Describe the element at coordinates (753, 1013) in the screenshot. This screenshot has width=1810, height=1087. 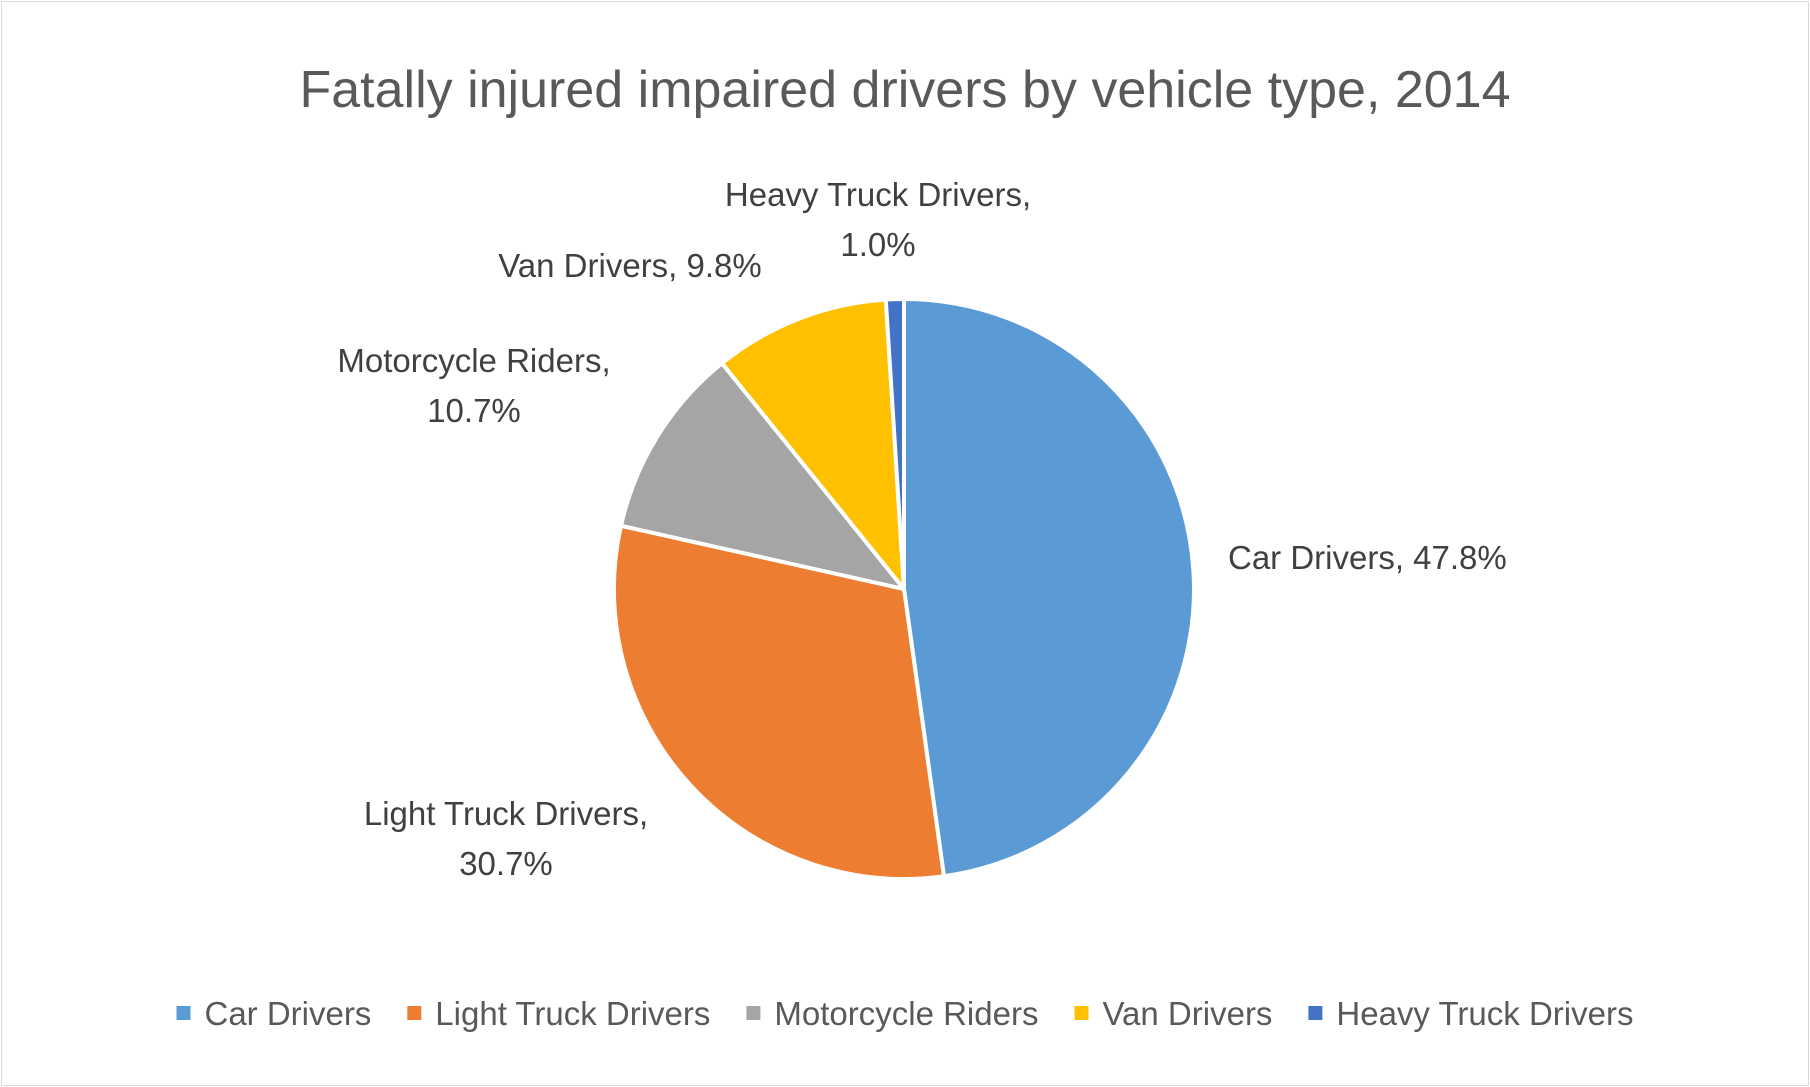
I see `legend-swatch-motorcycle-riders` at that location.